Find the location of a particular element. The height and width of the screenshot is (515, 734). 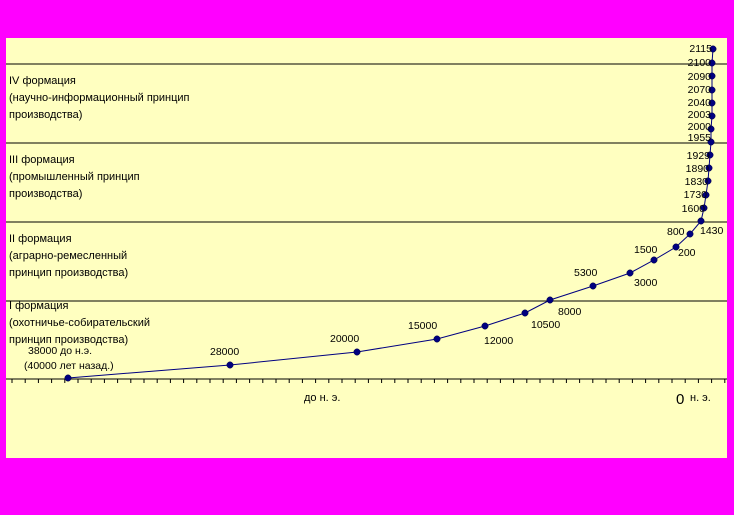

point-label-4: 15000 is located at coordinates (422, 326).